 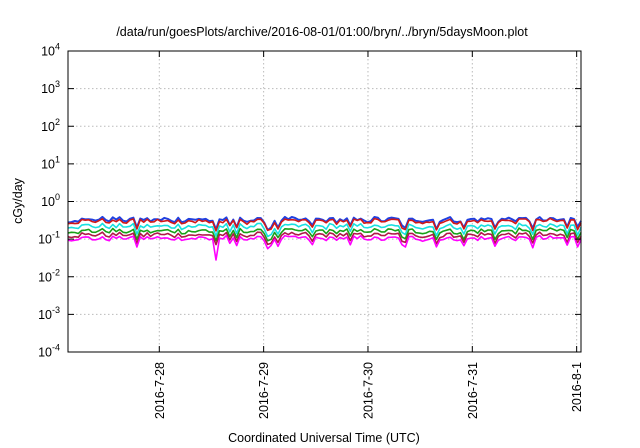 I want to click on y-tick-exponent: 3, so click(x=57, y=84).